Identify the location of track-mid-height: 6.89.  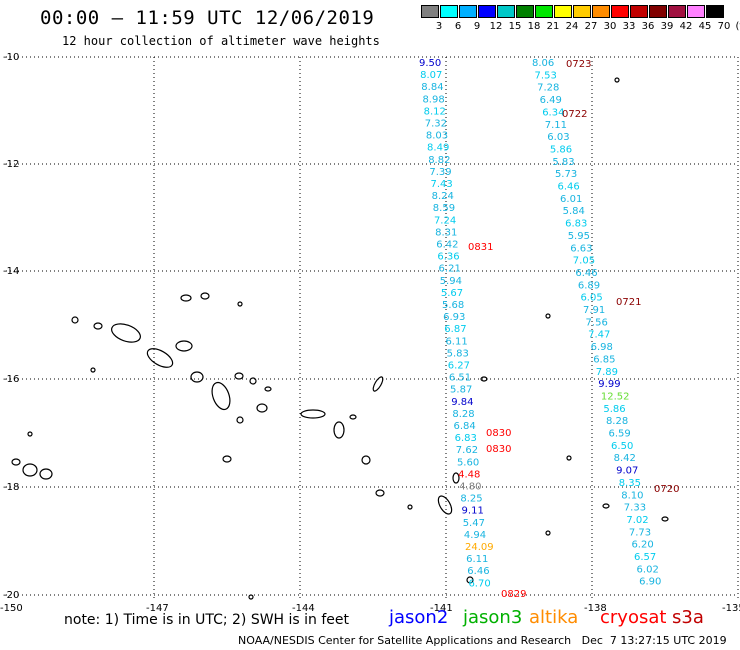
(589, 285).